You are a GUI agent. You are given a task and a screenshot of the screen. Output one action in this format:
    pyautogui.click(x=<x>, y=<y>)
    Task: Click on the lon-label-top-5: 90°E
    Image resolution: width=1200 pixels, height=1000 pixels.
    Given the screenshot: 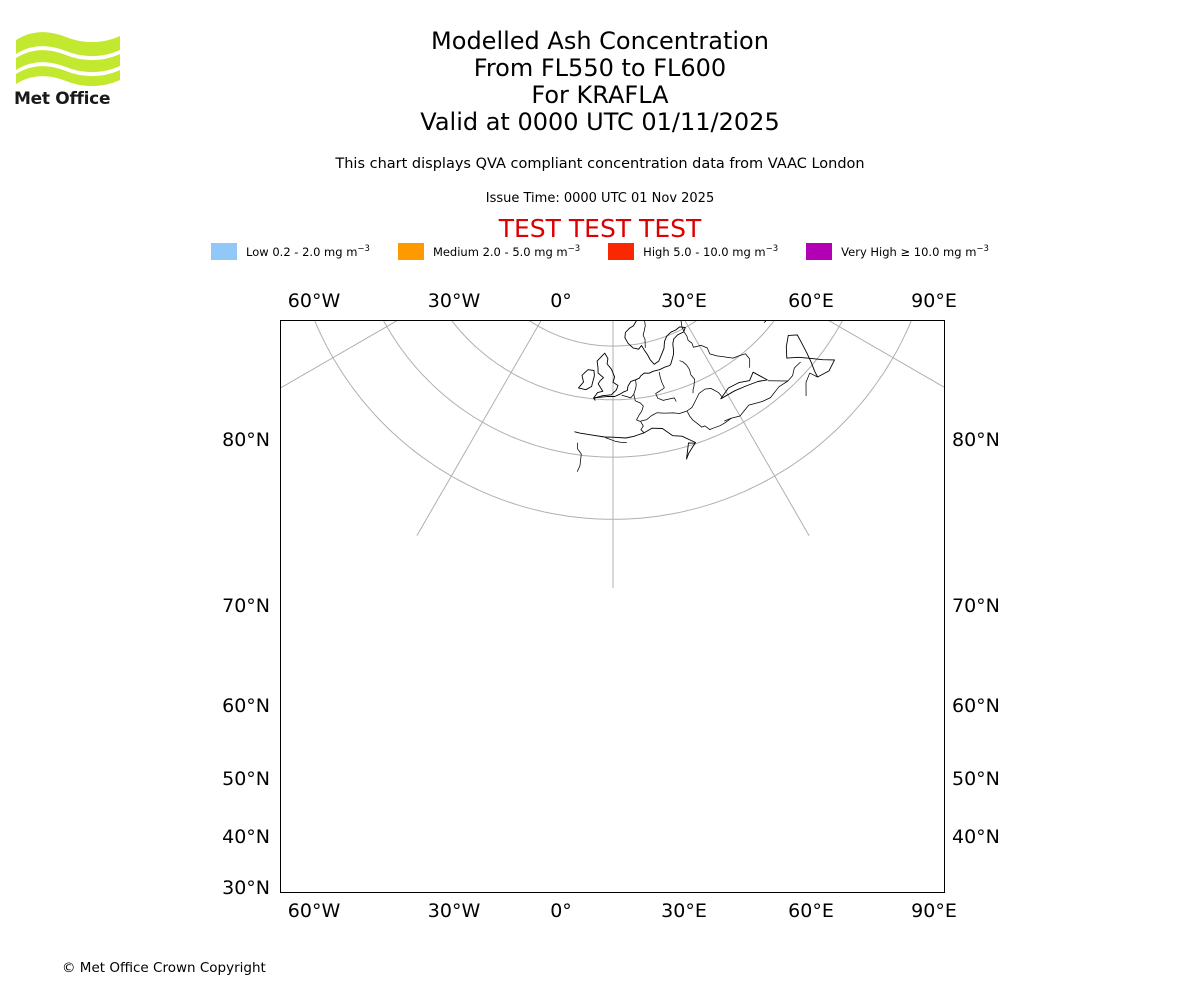 What is the action you would take?
    pyautogui.click(x=934, y=301)
    